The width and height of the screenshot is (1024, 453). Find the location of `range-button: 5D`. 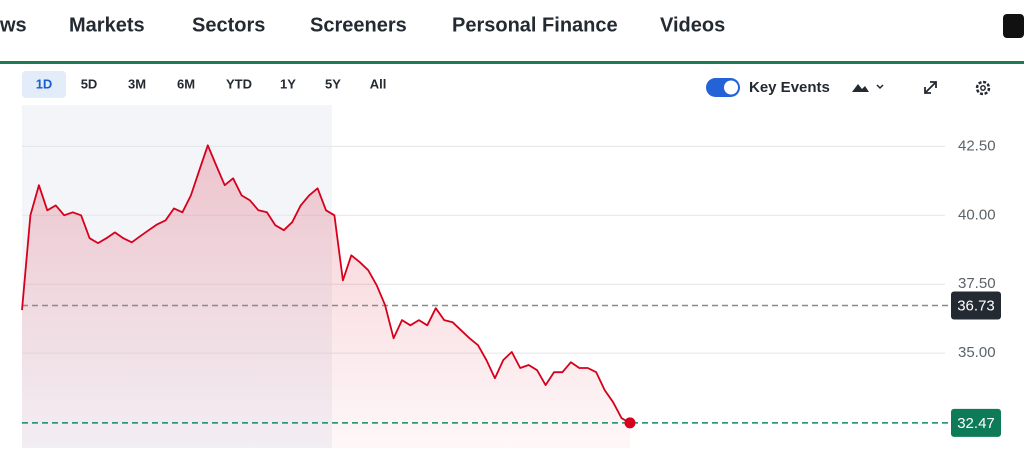

range-button: 5D is located at coordinates (89, 83).